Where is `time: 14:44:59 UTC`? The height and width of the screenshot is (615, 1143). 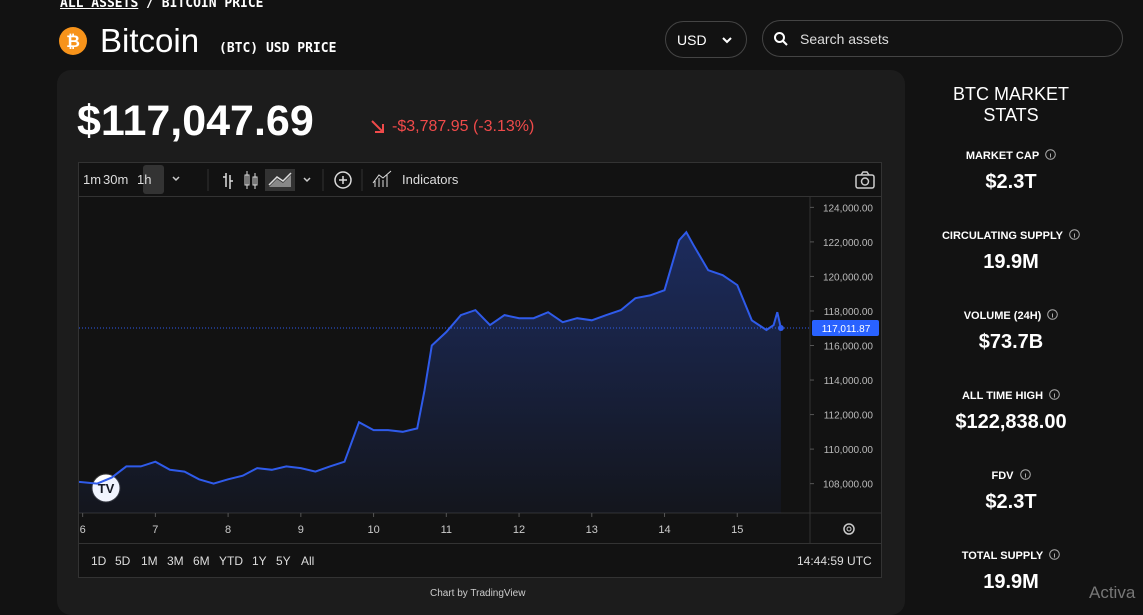 time: 14:44:59 UTC is located at coordinates (834, 561).